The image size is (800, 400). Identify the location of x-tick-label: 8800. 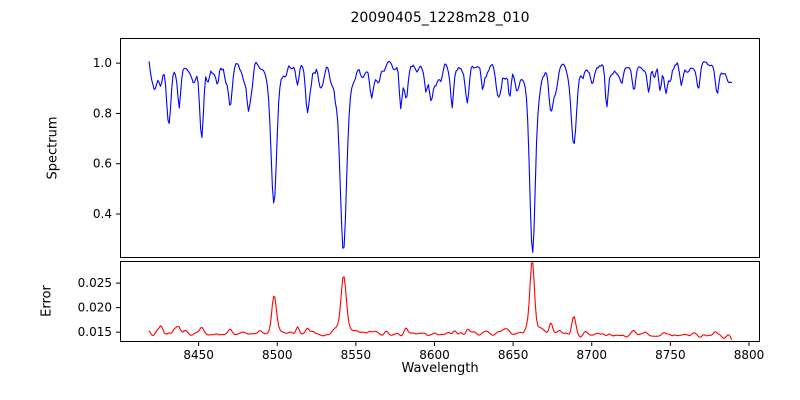
(749, 355).